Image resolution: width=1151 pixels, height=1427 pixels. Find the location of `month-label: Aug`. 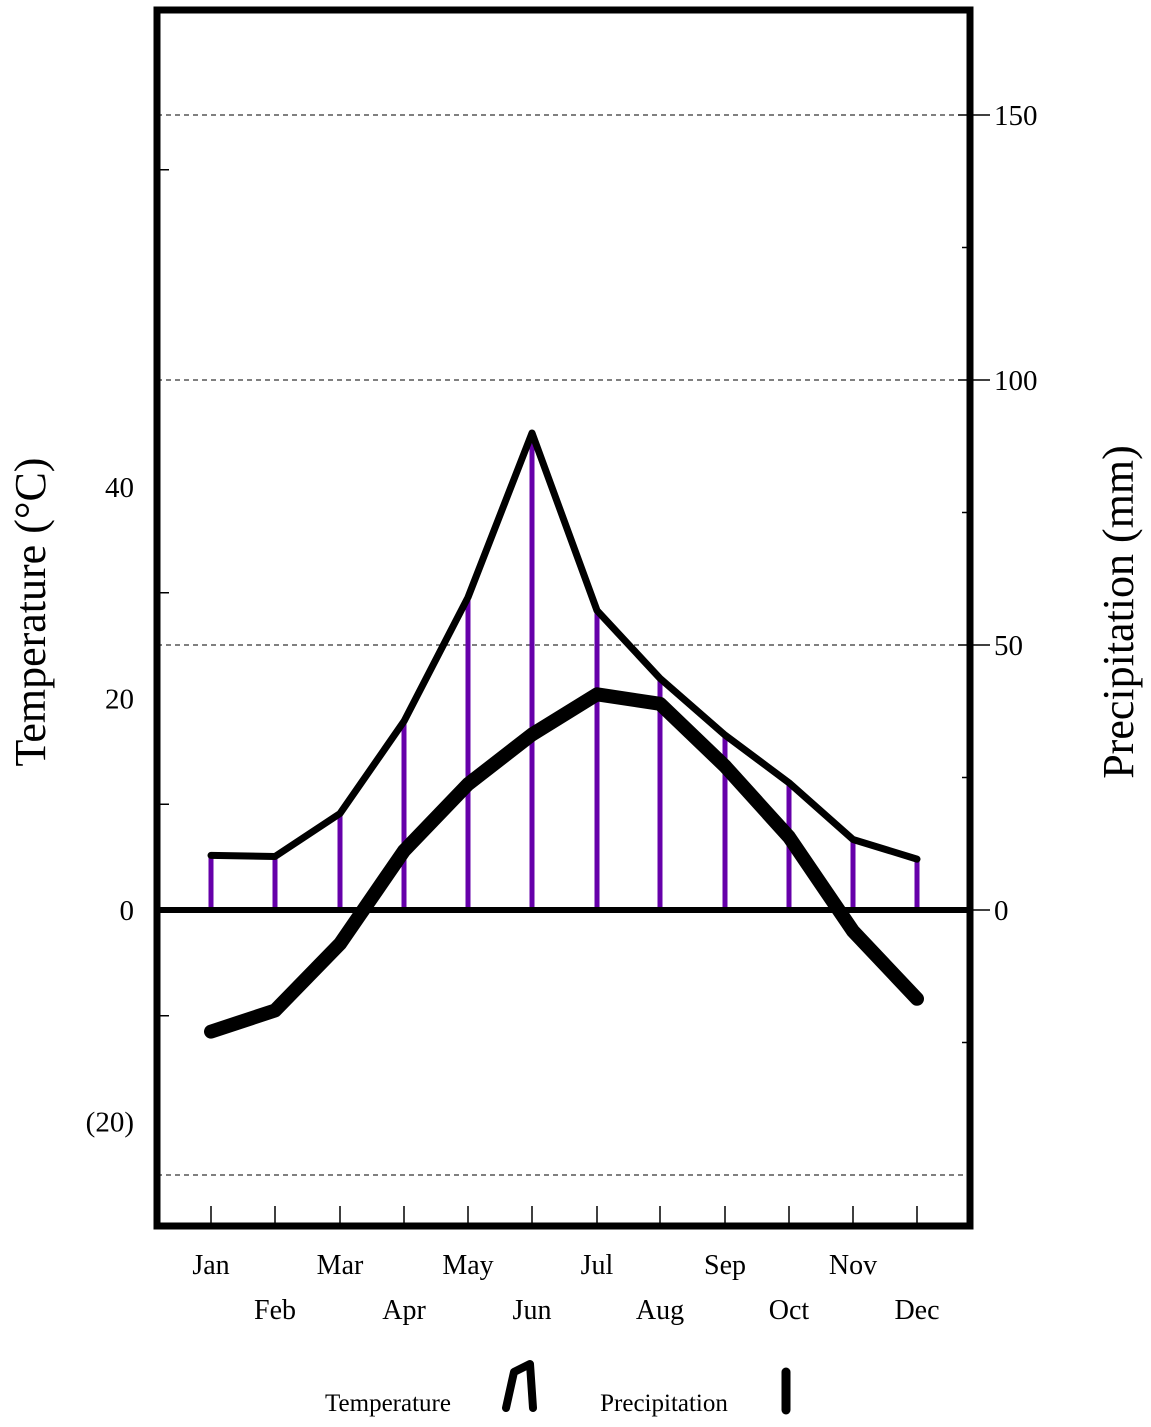

month-label: Aug is located at coordinates (660, 1310).